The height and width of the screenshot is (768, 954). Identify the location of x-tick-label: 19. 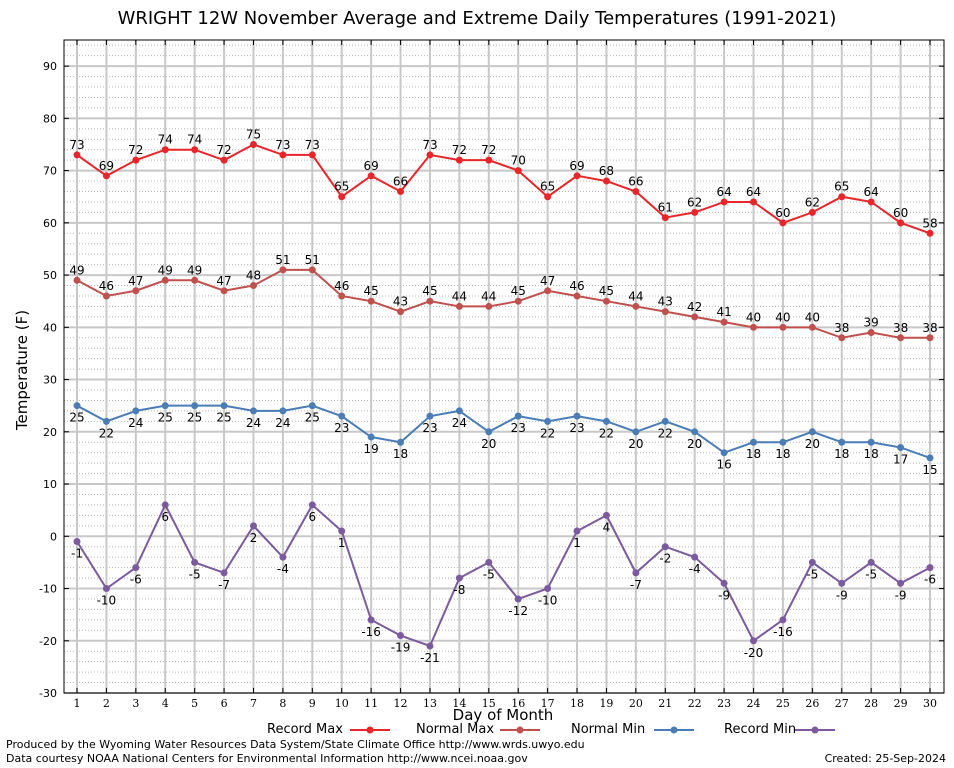
(606, 703).